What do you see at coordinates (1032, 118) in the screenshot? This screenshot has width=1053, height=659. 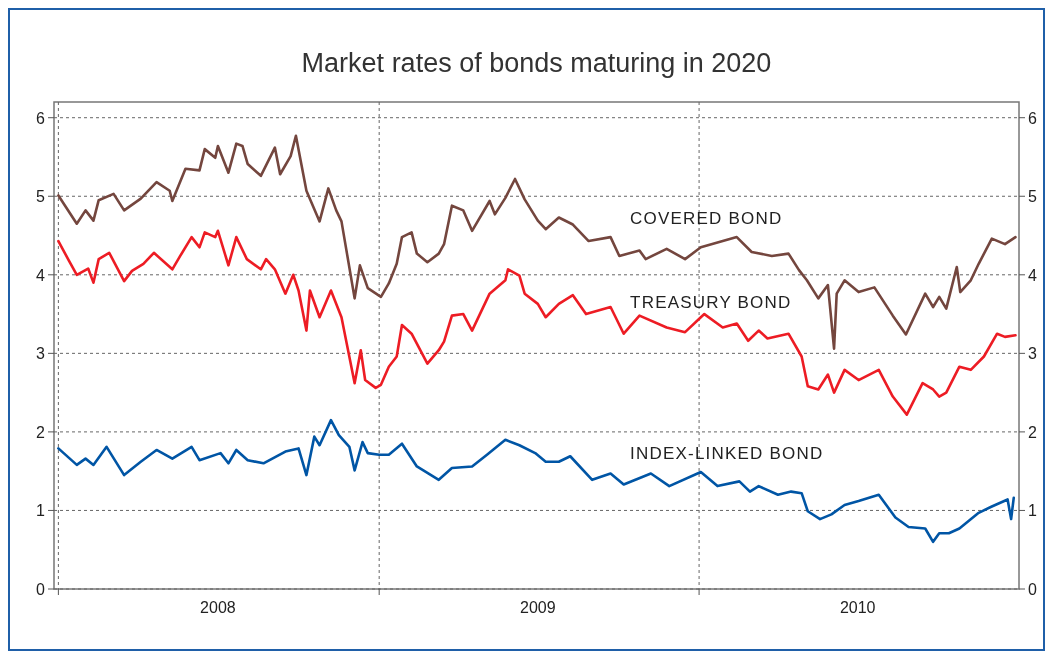 I see `y2-tick-label: 6` at bounding box center [1032, 118].